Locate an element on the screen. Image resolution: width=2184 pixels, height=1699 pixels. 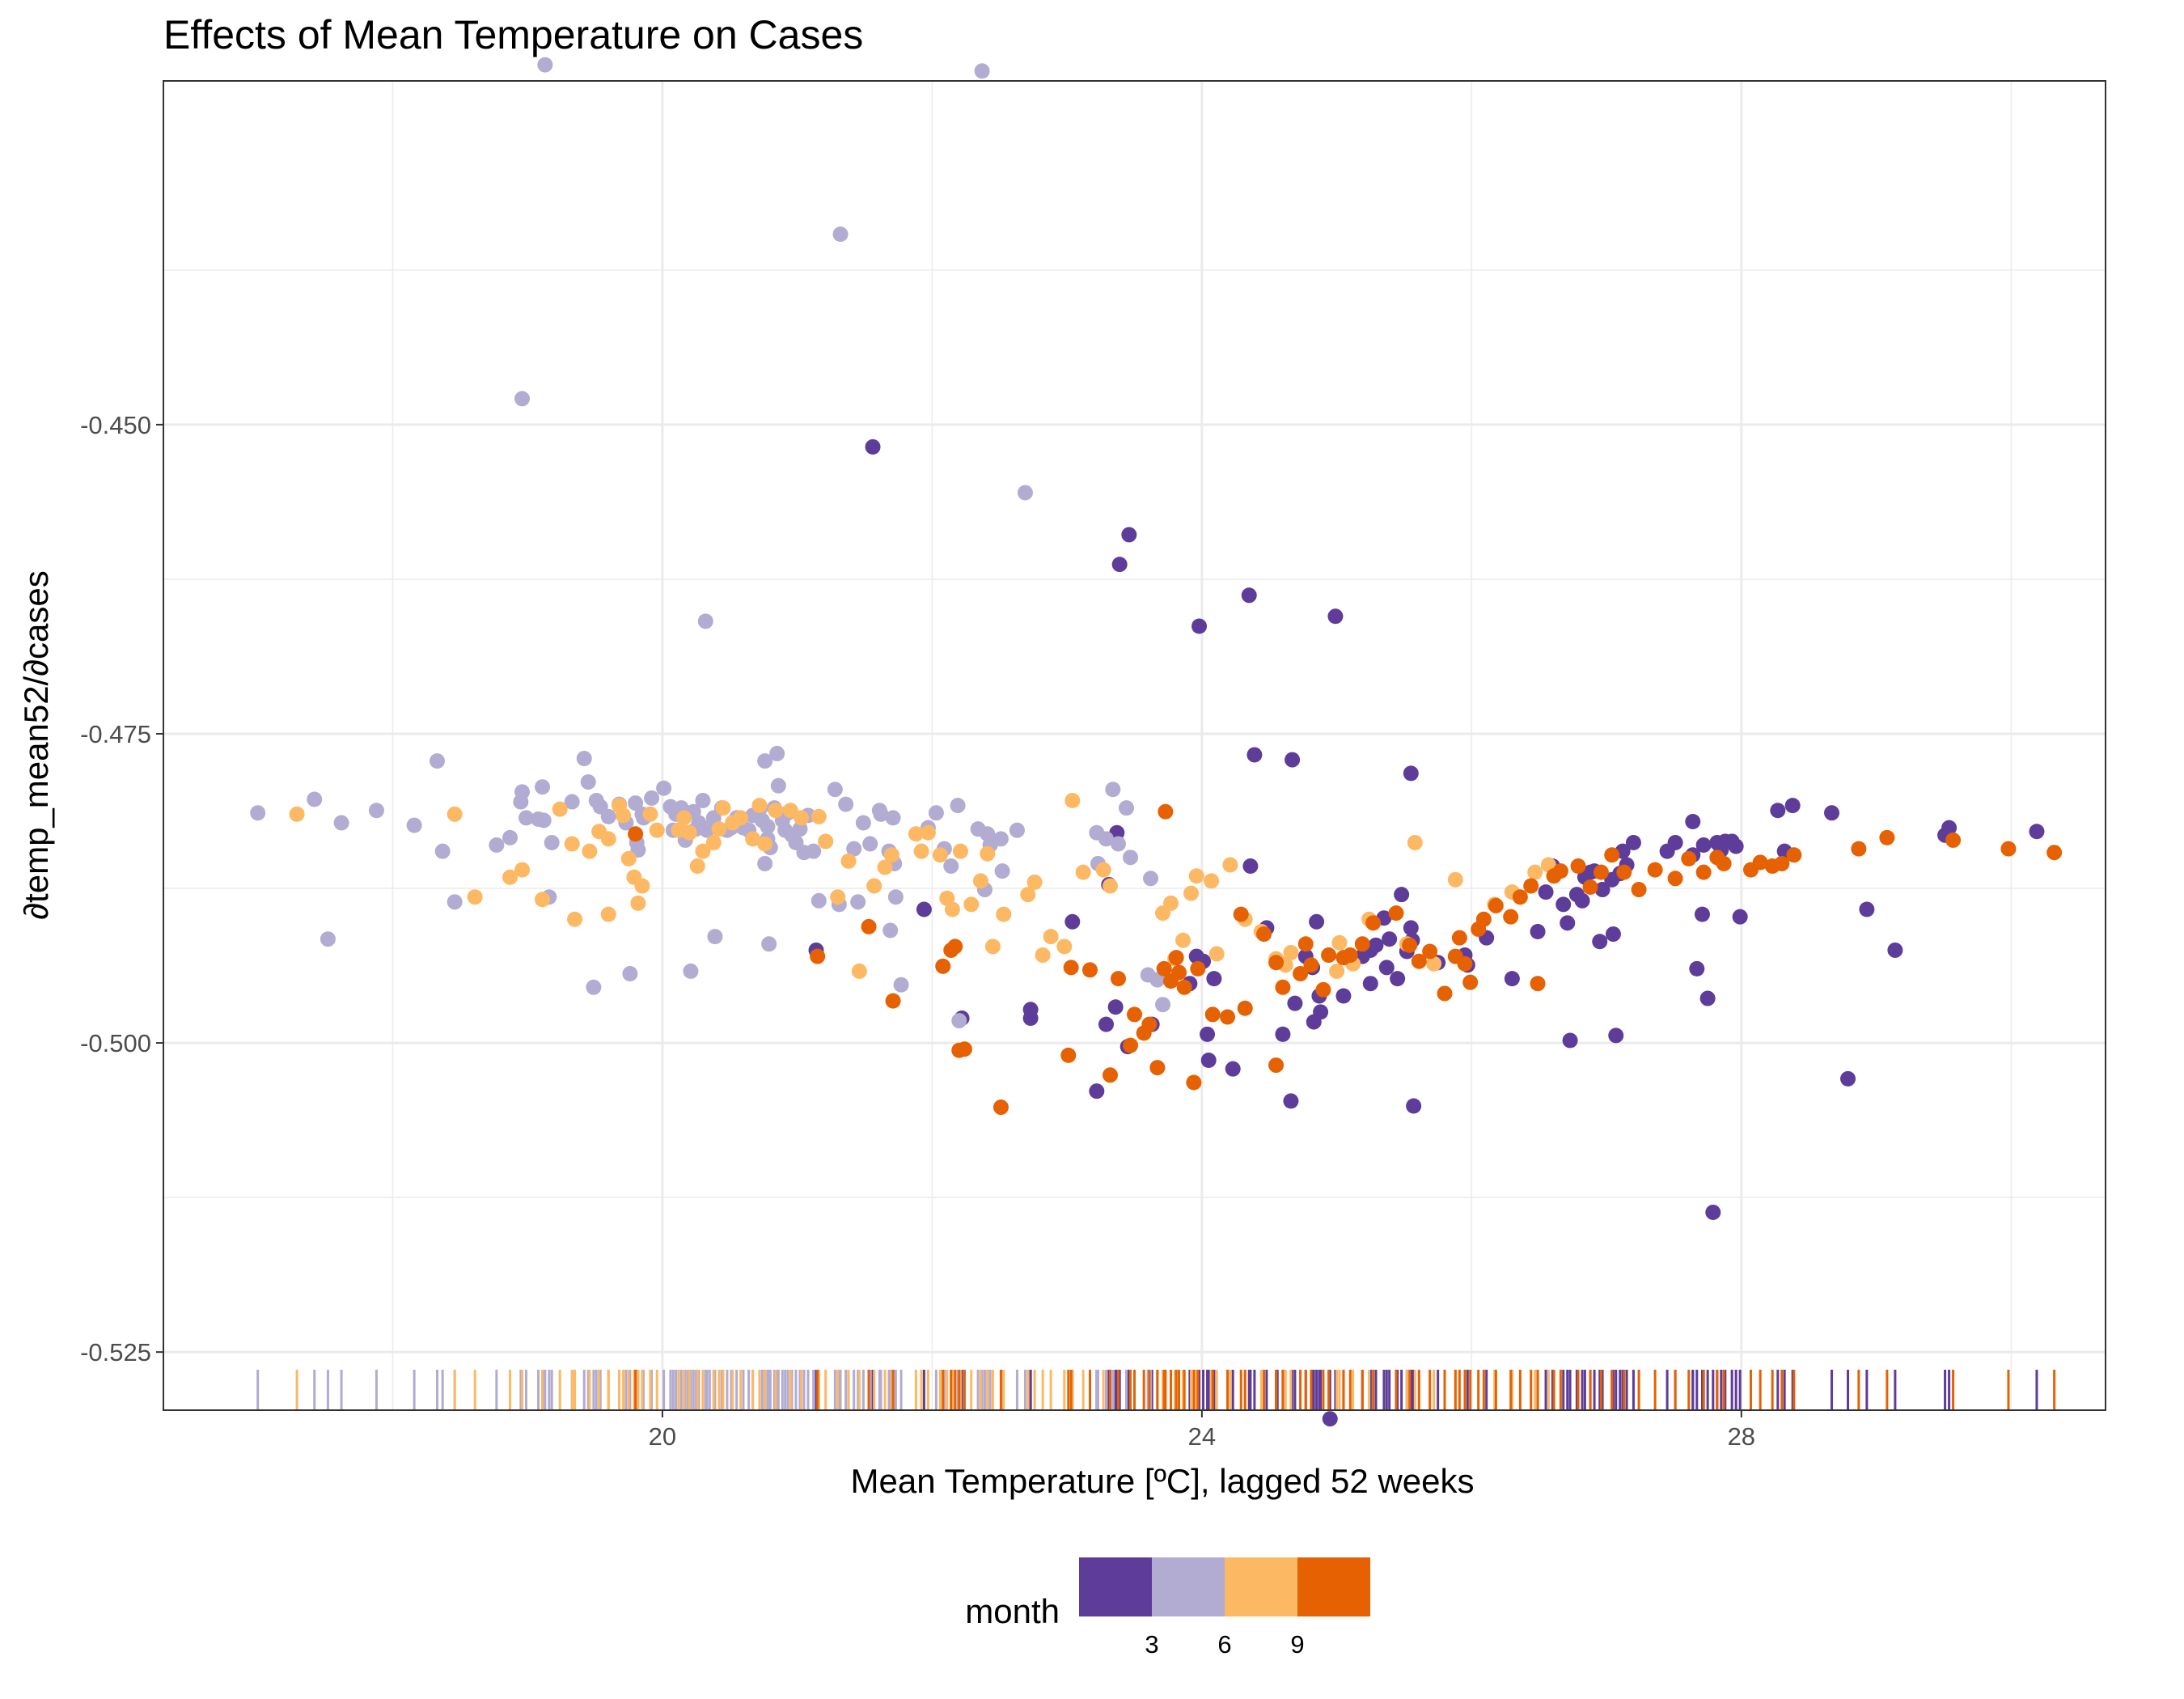
legend-tick-label: 3 is located at coordinates (1151, 1644).